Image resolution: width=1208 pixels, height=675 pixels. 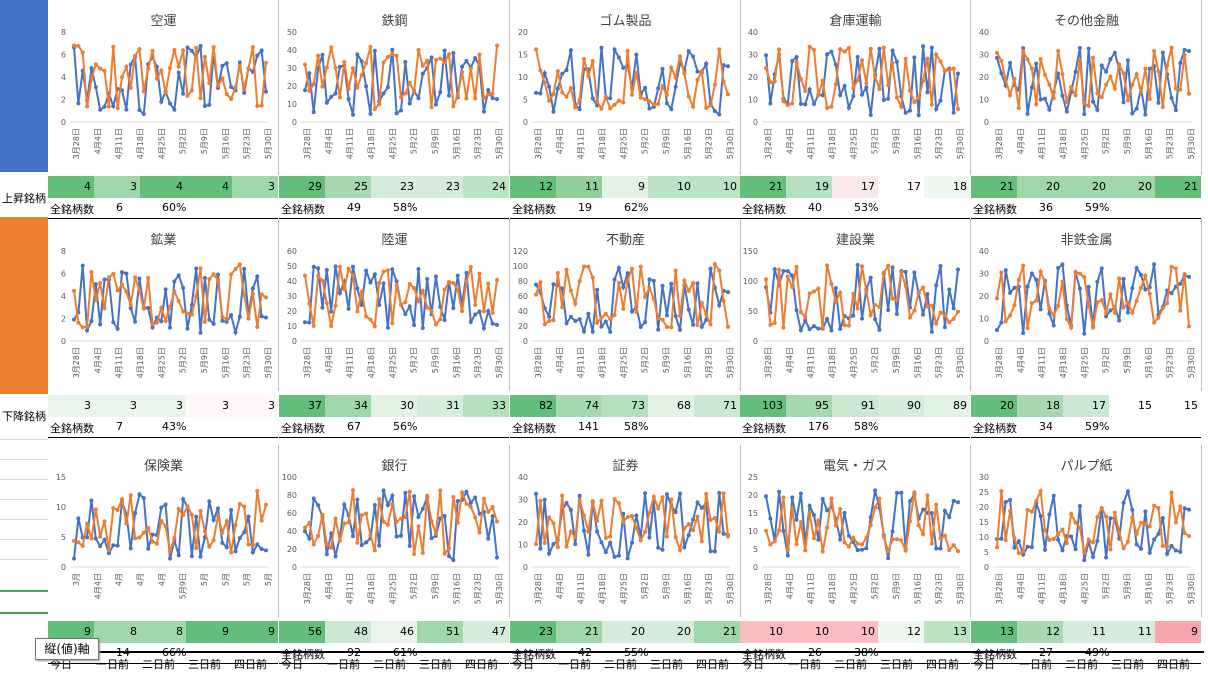 I want to click on count-cell: 90, so click(x=901, y=406).